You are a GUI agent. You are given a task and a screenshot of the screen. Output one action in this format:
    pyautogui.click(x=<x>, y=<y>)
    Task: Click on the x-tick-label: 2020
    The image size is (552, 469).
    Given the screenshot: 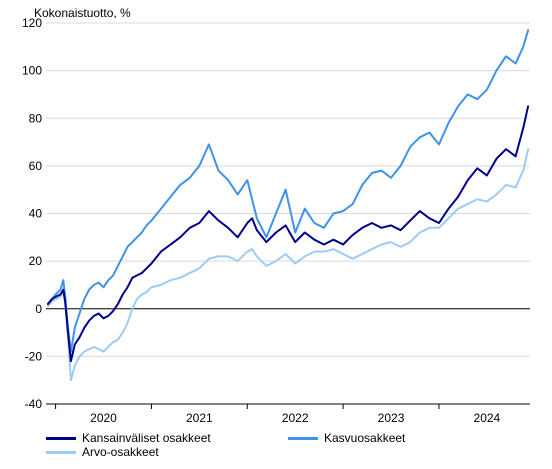 What is the action you would take?
    pyautogui.click(x=103, y=418)
    